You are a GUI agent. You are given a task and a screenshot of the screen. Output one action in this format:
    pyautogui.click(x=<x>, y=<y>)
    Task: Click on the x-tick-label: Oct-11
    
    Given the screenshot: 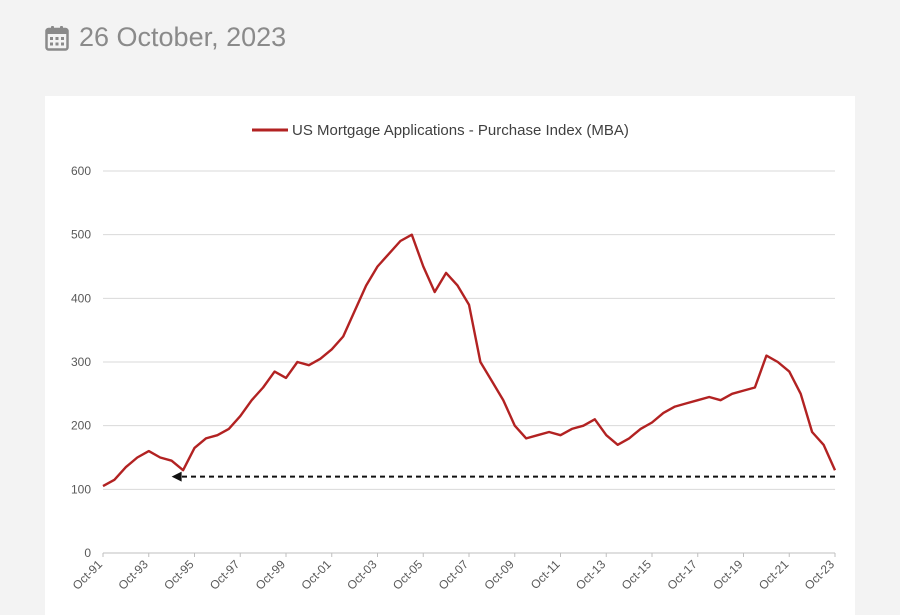 What is the action you would take?
    pyautogui.click(x=545, y=574)
    